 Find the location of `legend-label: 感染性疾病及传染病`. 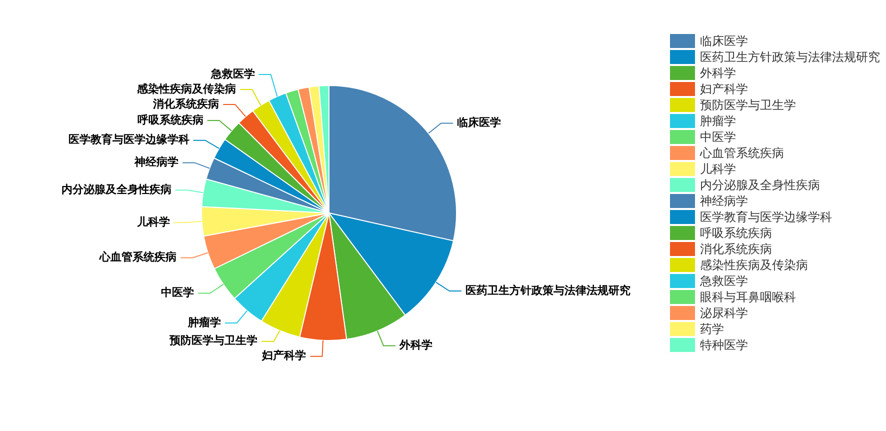

legend-label: 感染性疾病及传染病 is located at coordinates (754, 265).